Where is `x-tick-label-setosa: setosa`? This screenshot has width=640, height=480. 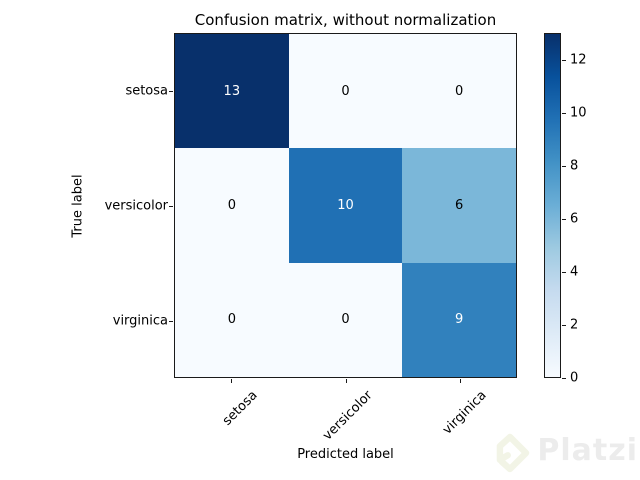 x-tick-label-setosa: setosa is located at coordinates (240, 408).